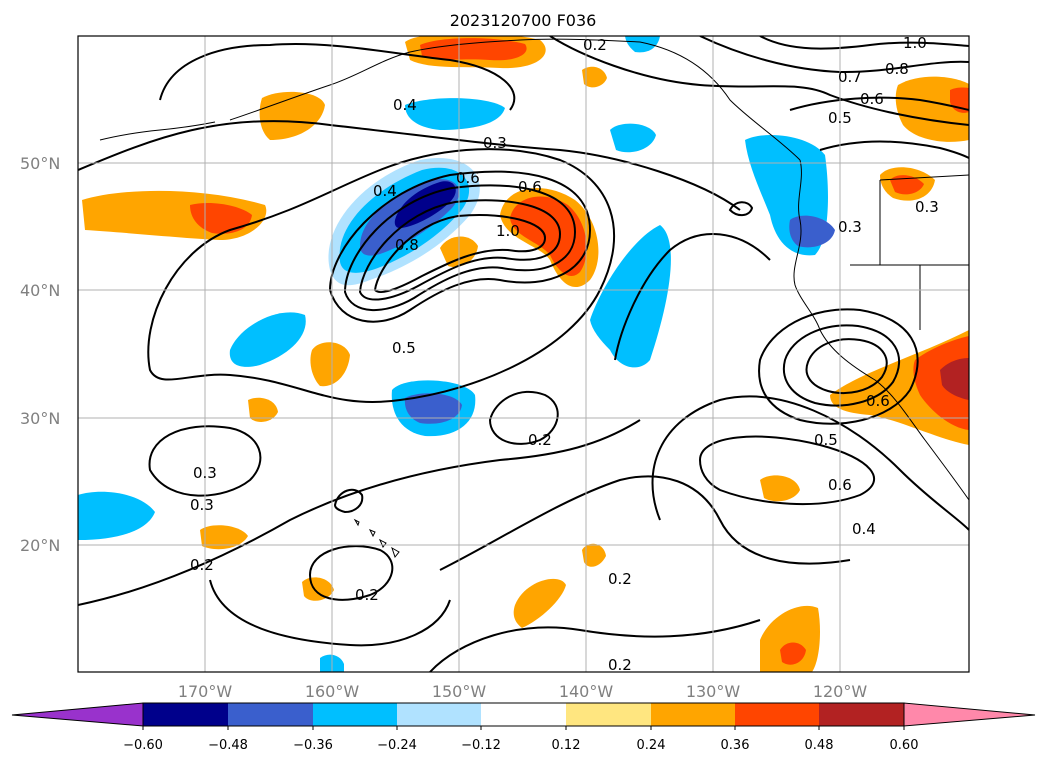 This screenshot has width=1047, height=765. Describe the element at coordinates (909, 252) in the screenshot. I see `state-border` at that location.